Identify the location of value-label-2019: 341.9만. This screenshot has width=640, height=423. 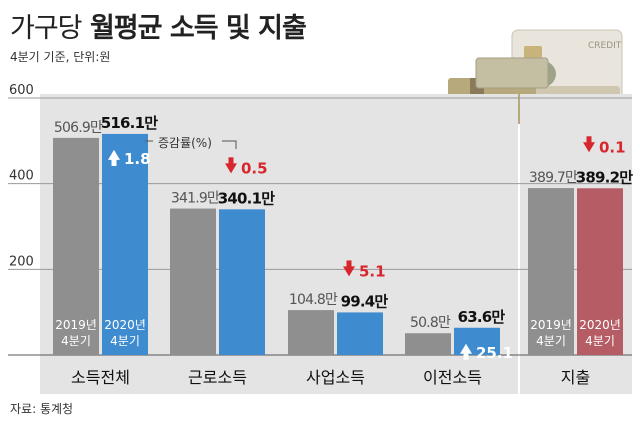
(195, 199).